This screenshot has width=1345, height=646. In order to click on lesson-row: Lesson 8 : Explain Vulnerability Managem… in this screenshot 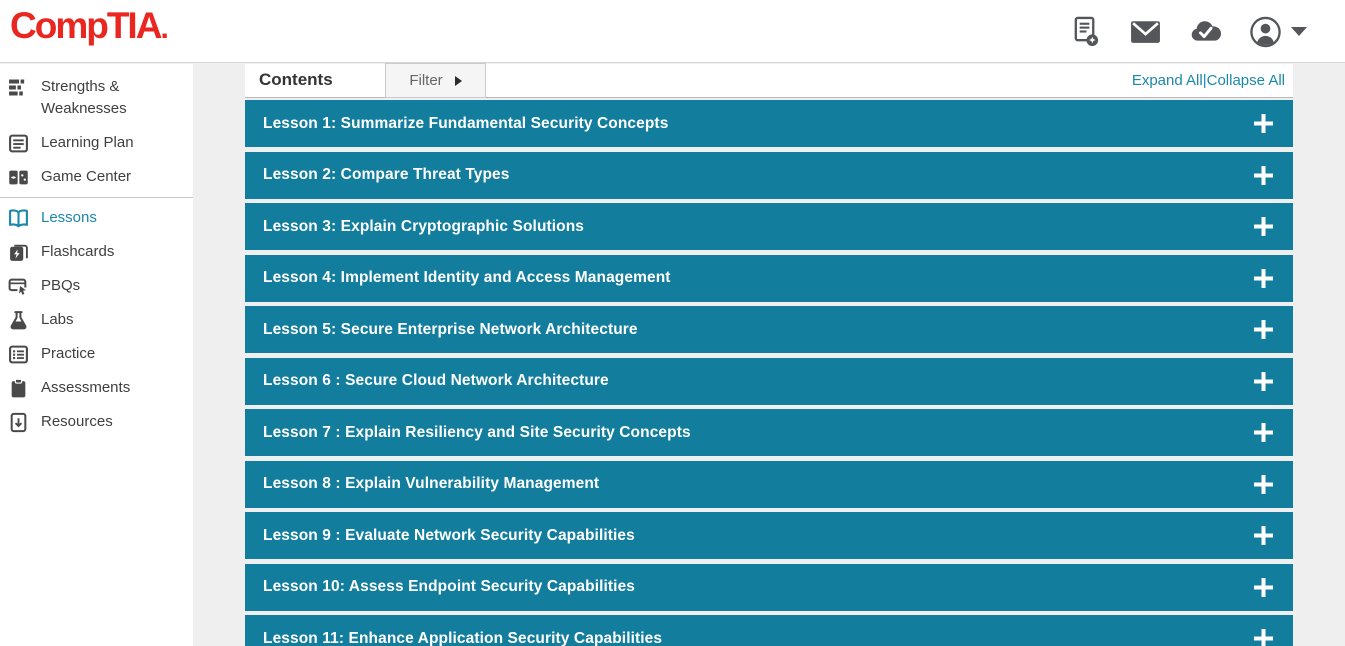, I will do `click(769, 484)`.